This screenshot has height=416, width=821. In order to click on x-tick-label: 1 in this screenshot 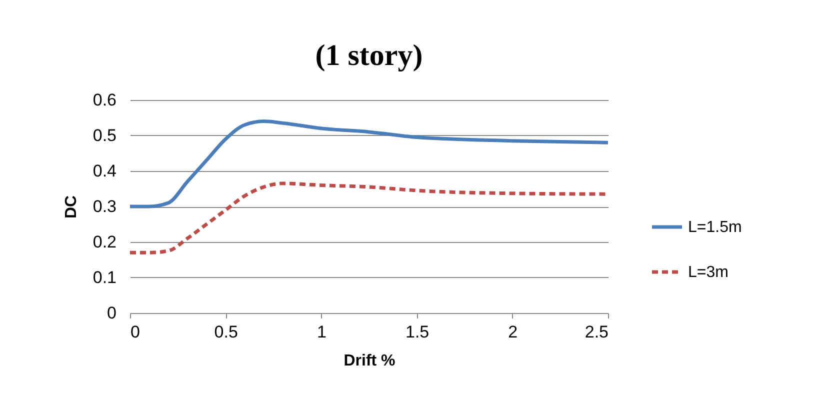, I will do `click(321, 332)`.